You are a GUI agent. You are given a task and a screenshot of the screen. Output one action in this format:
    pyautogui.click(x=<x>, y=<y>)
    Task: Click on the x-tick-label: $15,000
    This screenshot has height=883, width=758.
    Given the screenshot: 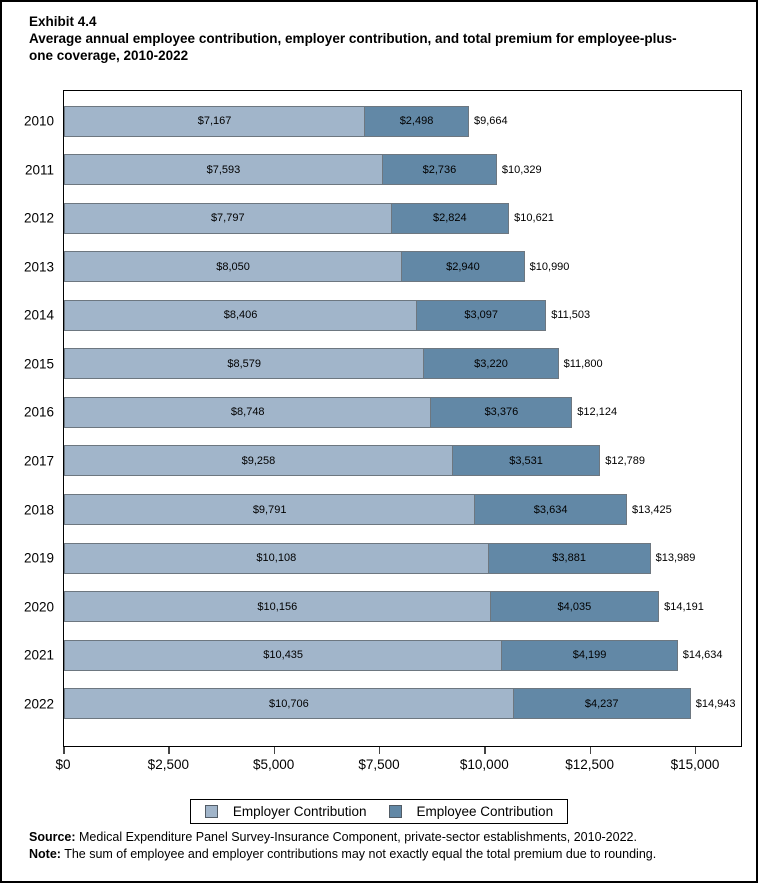 What is the action you would take?
    pyautogui.click(x=695, y=764)
    